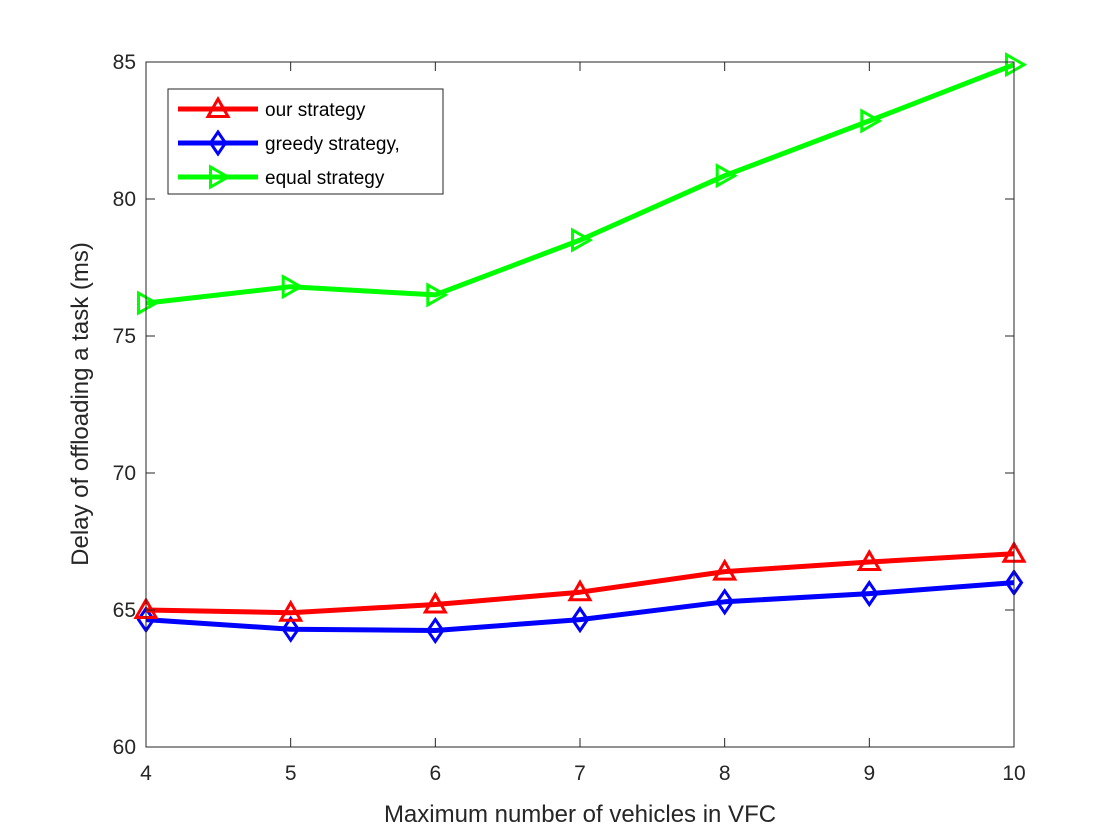  I want to click on legend-label: our strategy, so click(315, 110).